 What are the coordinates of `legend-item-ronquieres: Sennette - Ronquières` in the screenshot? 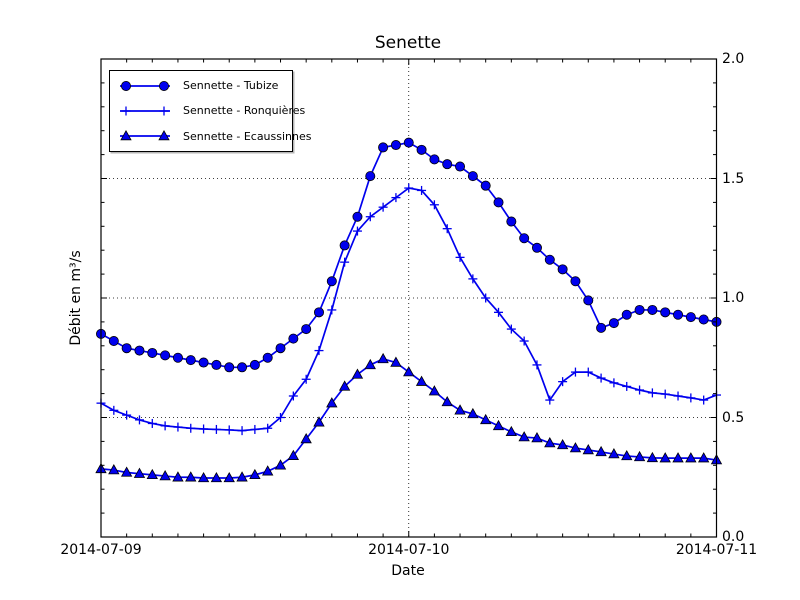 It's located at (207, 110).